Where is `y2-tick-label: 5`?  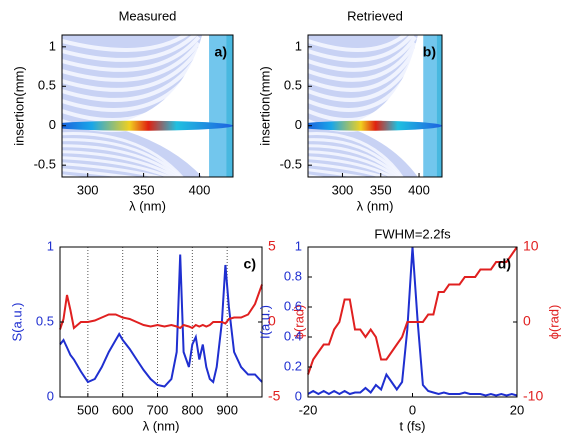
y2-tick-label: 5 is located at coordinates (272, 246).